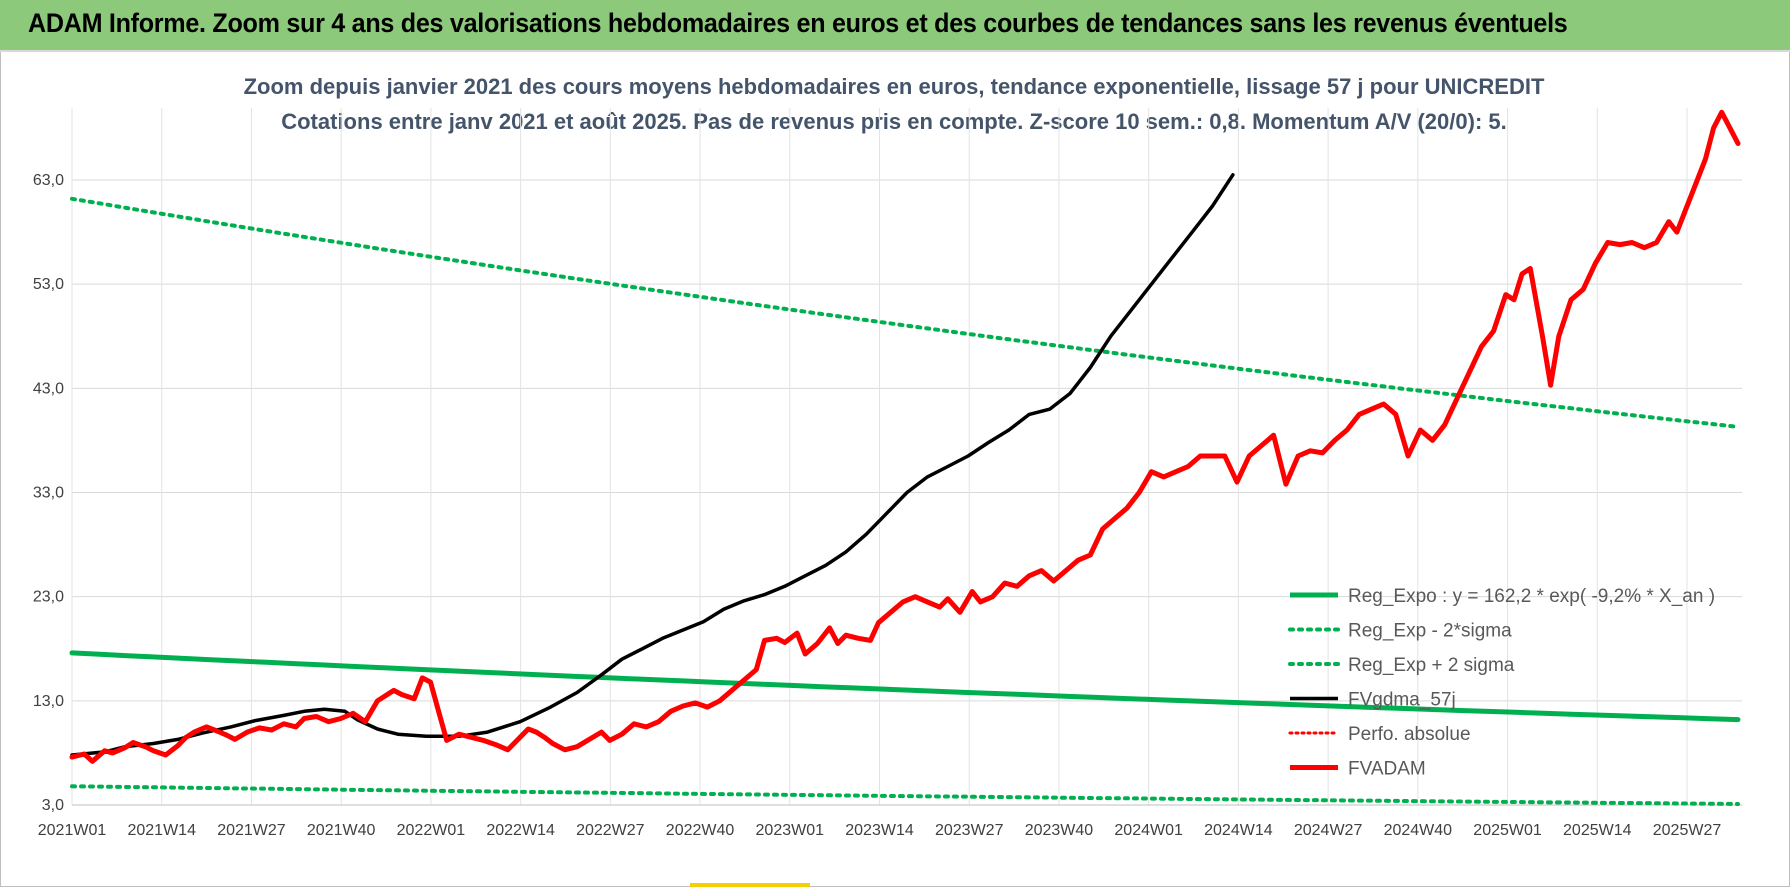  I want to click on y-tick-label: 33,0, so click(48, 493).